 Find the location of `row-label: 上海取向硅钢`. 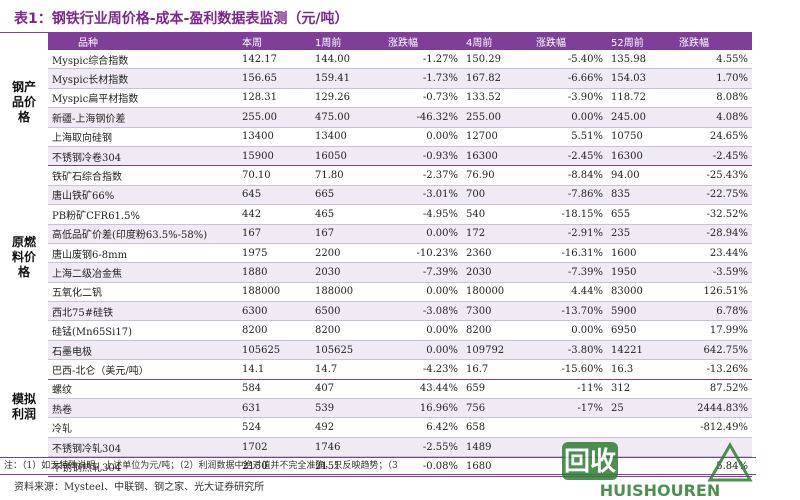

row-label: 上海取向硅钢 is located at coordinates (143, 137).